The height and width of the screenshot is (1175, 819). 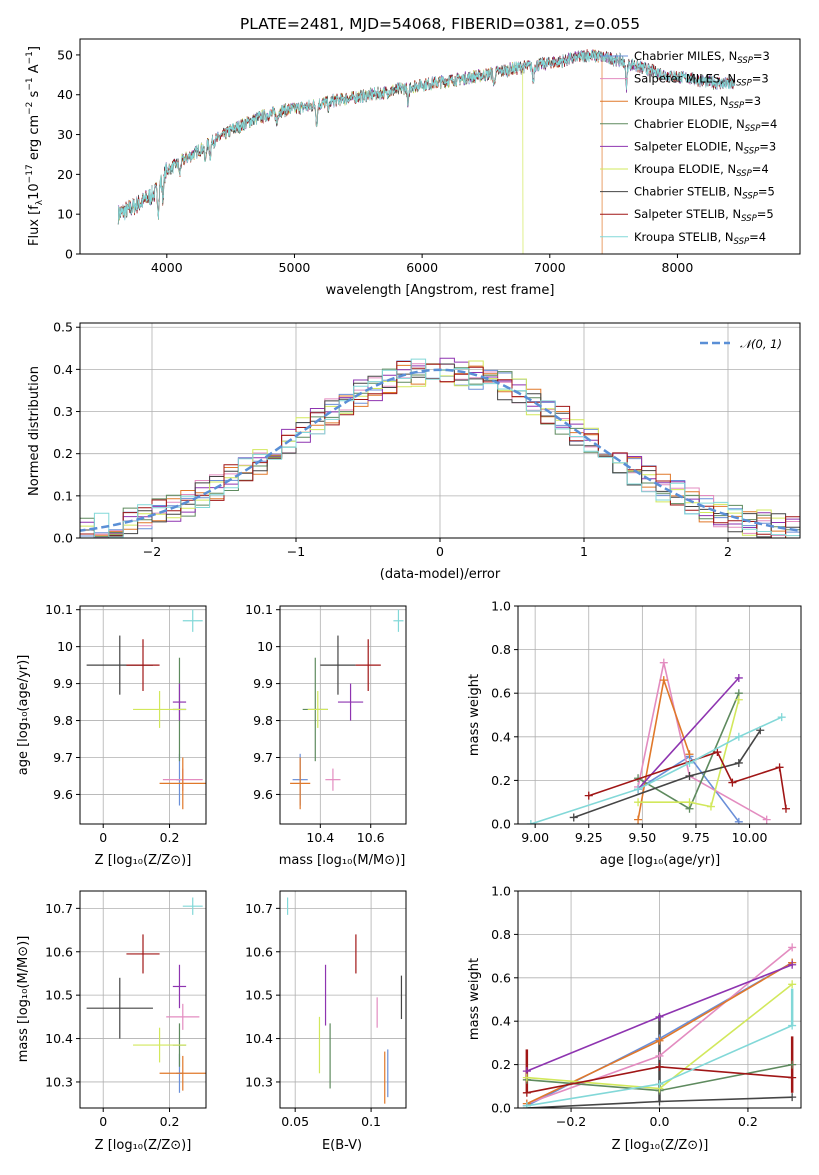 What do you see at coordinates (342, 1145) in the screenshot?
I see `mass-vs-ebv-xlabel: E(B-V)` at bounding box center [342, 1145].